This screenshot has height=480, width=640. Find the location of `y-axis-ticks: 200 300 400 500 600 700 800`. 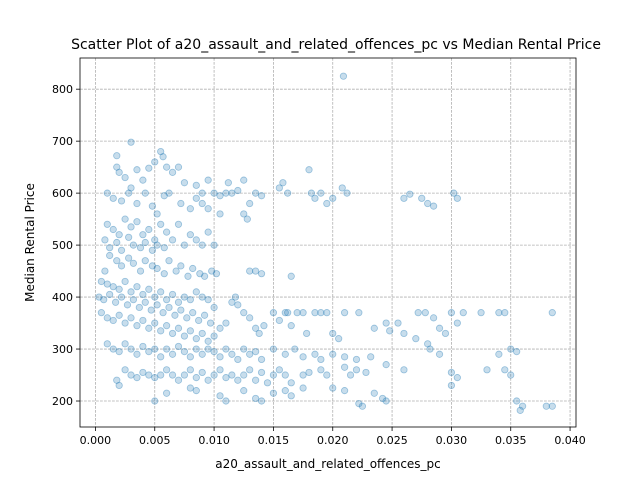

y-axis-ticks: 200 300 400 500 600 700 800 is located at coordinates (66, 245).